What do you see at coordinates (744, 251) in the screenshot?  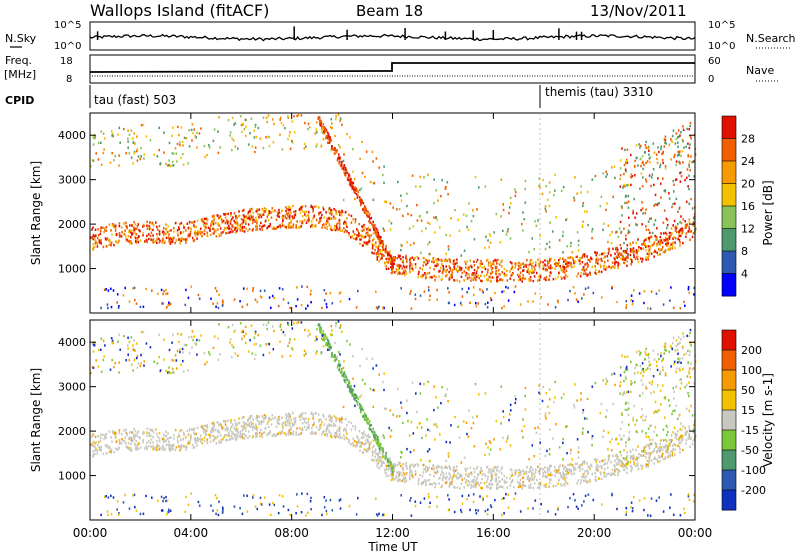 I see `colorbar-tick-label: 8` at bounding box center [744, 251].